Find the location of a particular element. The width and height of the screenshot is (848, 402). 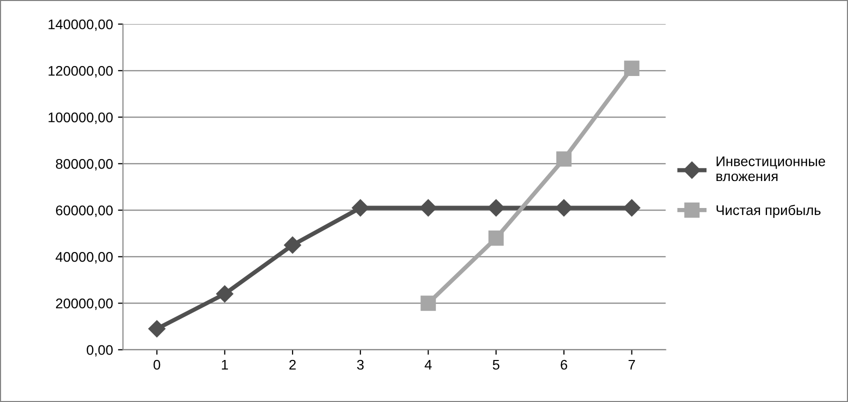

y-tick-label: 20000,00 is located at coordinates (84, 304).